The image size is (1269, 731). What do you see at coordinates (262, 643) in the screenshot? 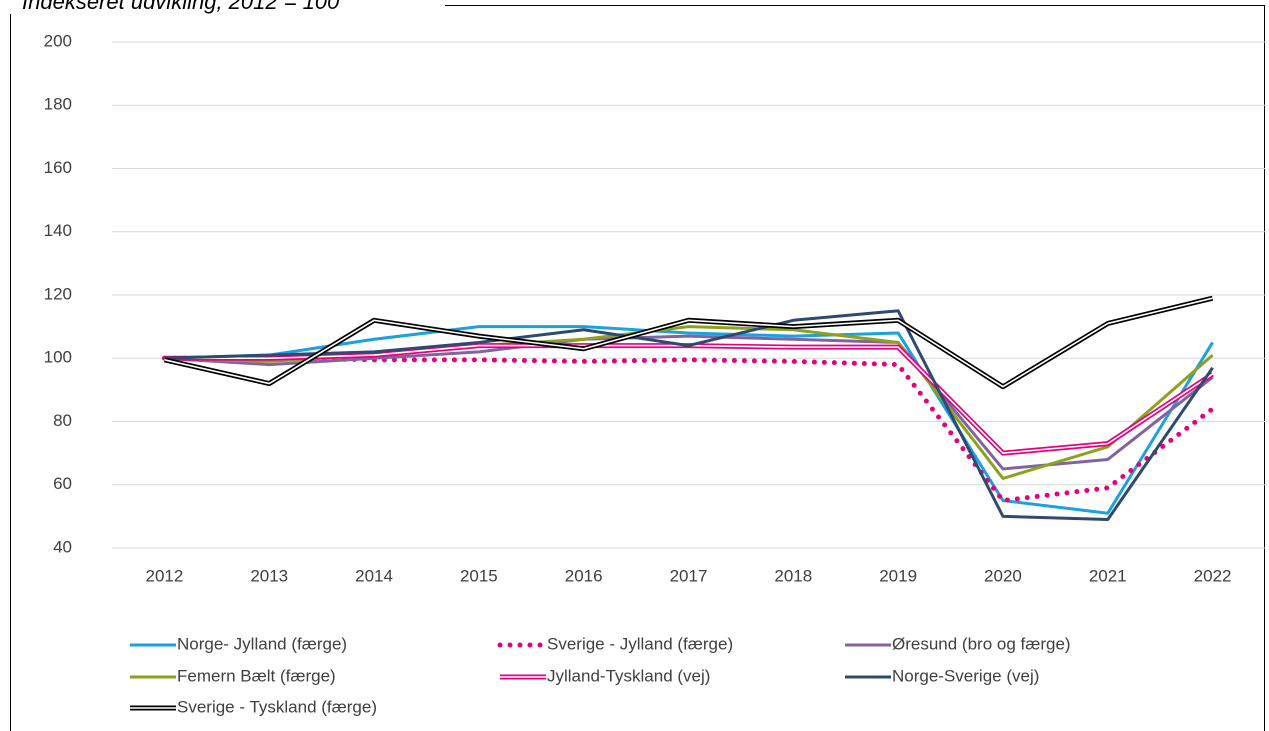
I see `legend-label: Norge- Jylland (færge)` at bounding box center [262, 643].